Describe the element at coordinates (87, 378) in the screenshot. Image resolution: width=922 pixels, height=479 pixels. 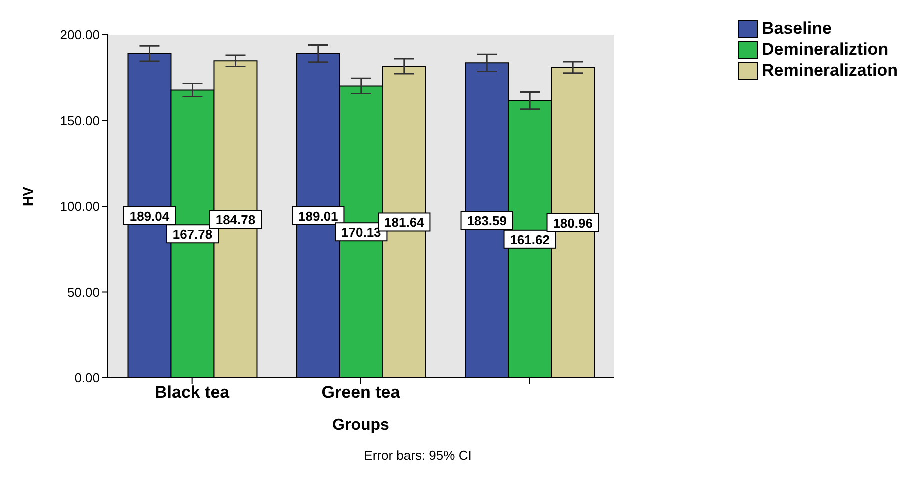
I see `y-tick-label: 0.00` at that location.